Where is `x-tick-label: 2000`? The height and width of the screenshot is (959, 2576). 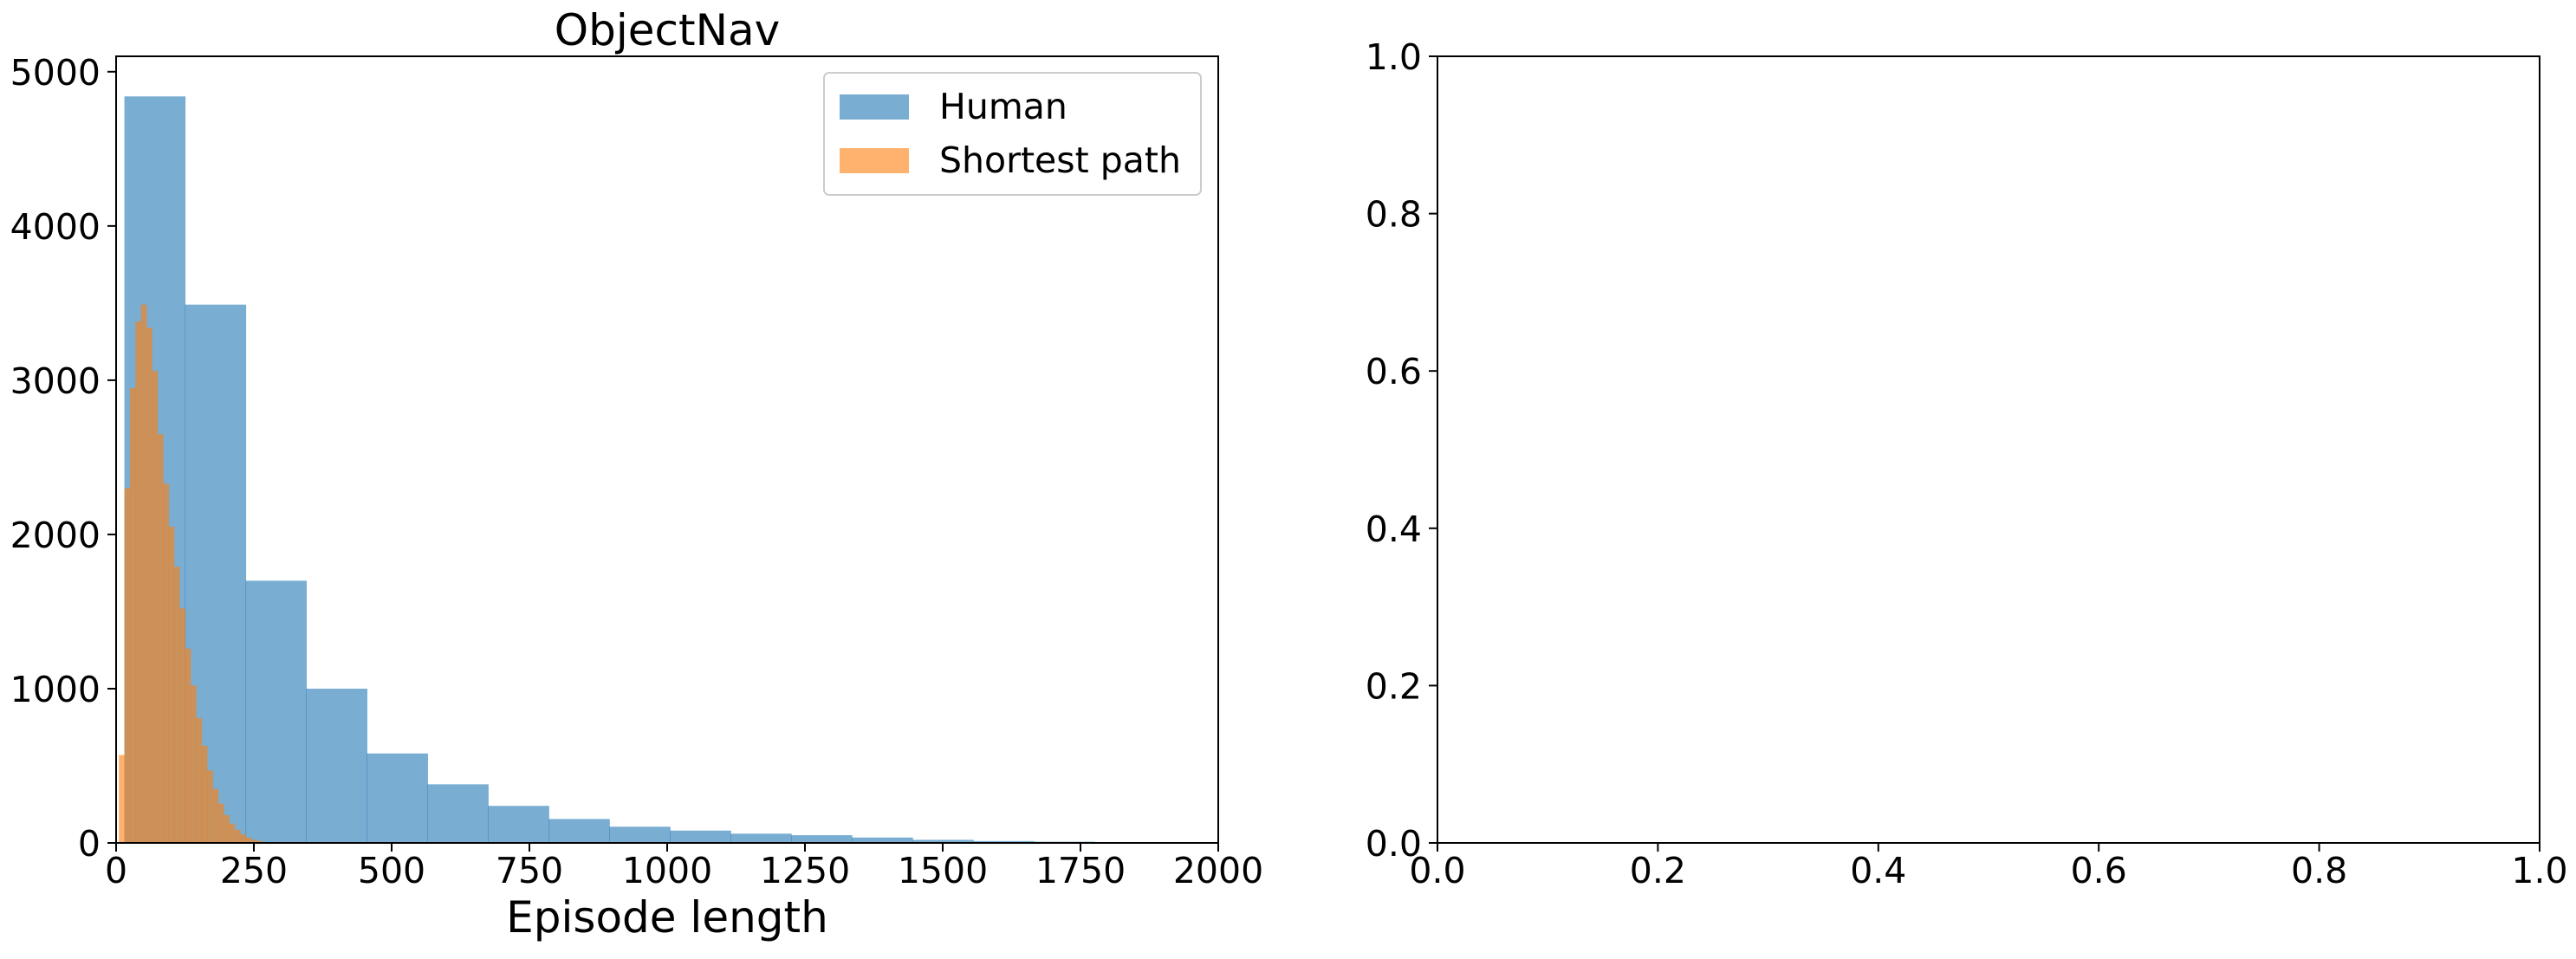
x-tick-label: 2000 is located at coordinates (1218, 870).